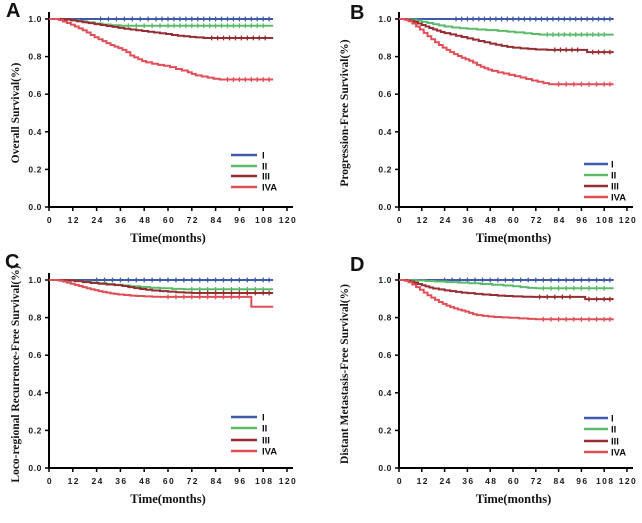  I want to click on x-axis-label-time-d: Time(months), so click(513, 499).